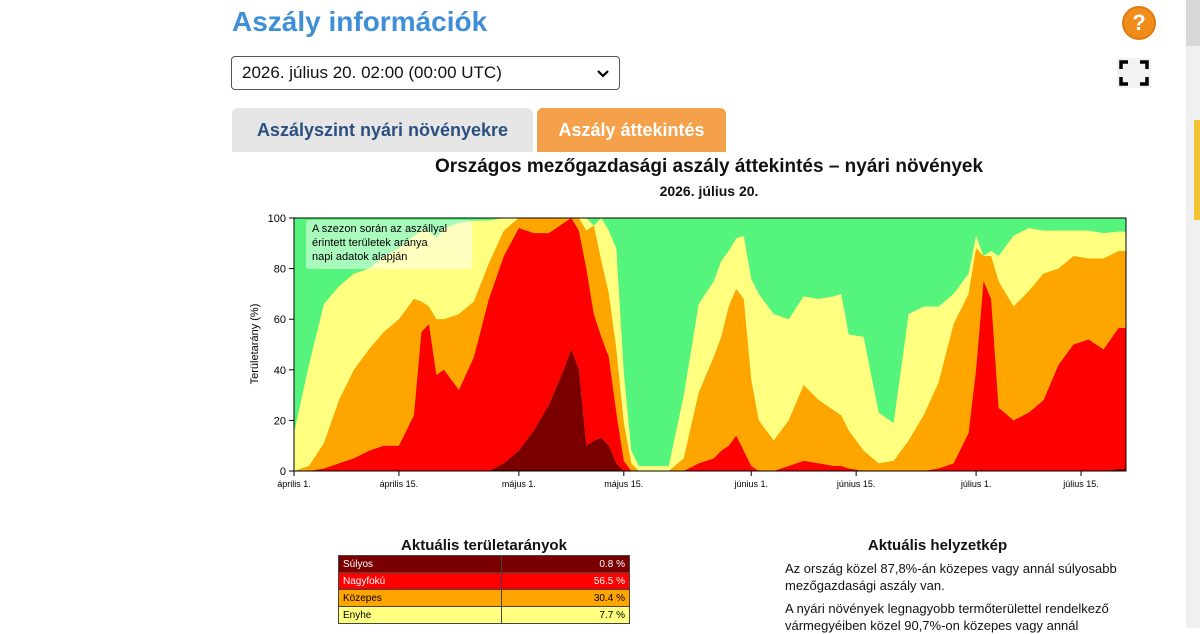 The width and height of the screenshot is (1200, 634). Describe the element at coordinates (856, 484) in the screenshot. I see `x-tick-label: június 15.` at that location.